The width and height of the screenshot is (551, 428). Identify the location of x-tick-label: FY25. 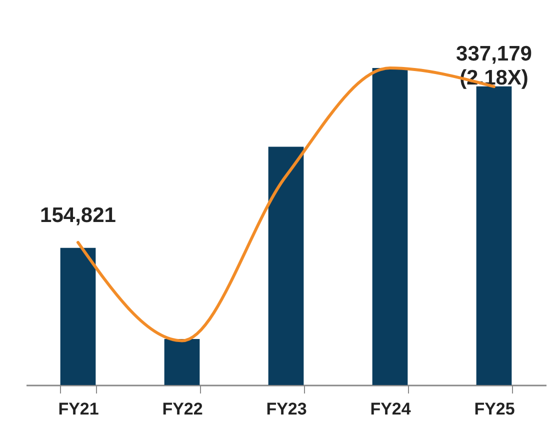
(494, 409).